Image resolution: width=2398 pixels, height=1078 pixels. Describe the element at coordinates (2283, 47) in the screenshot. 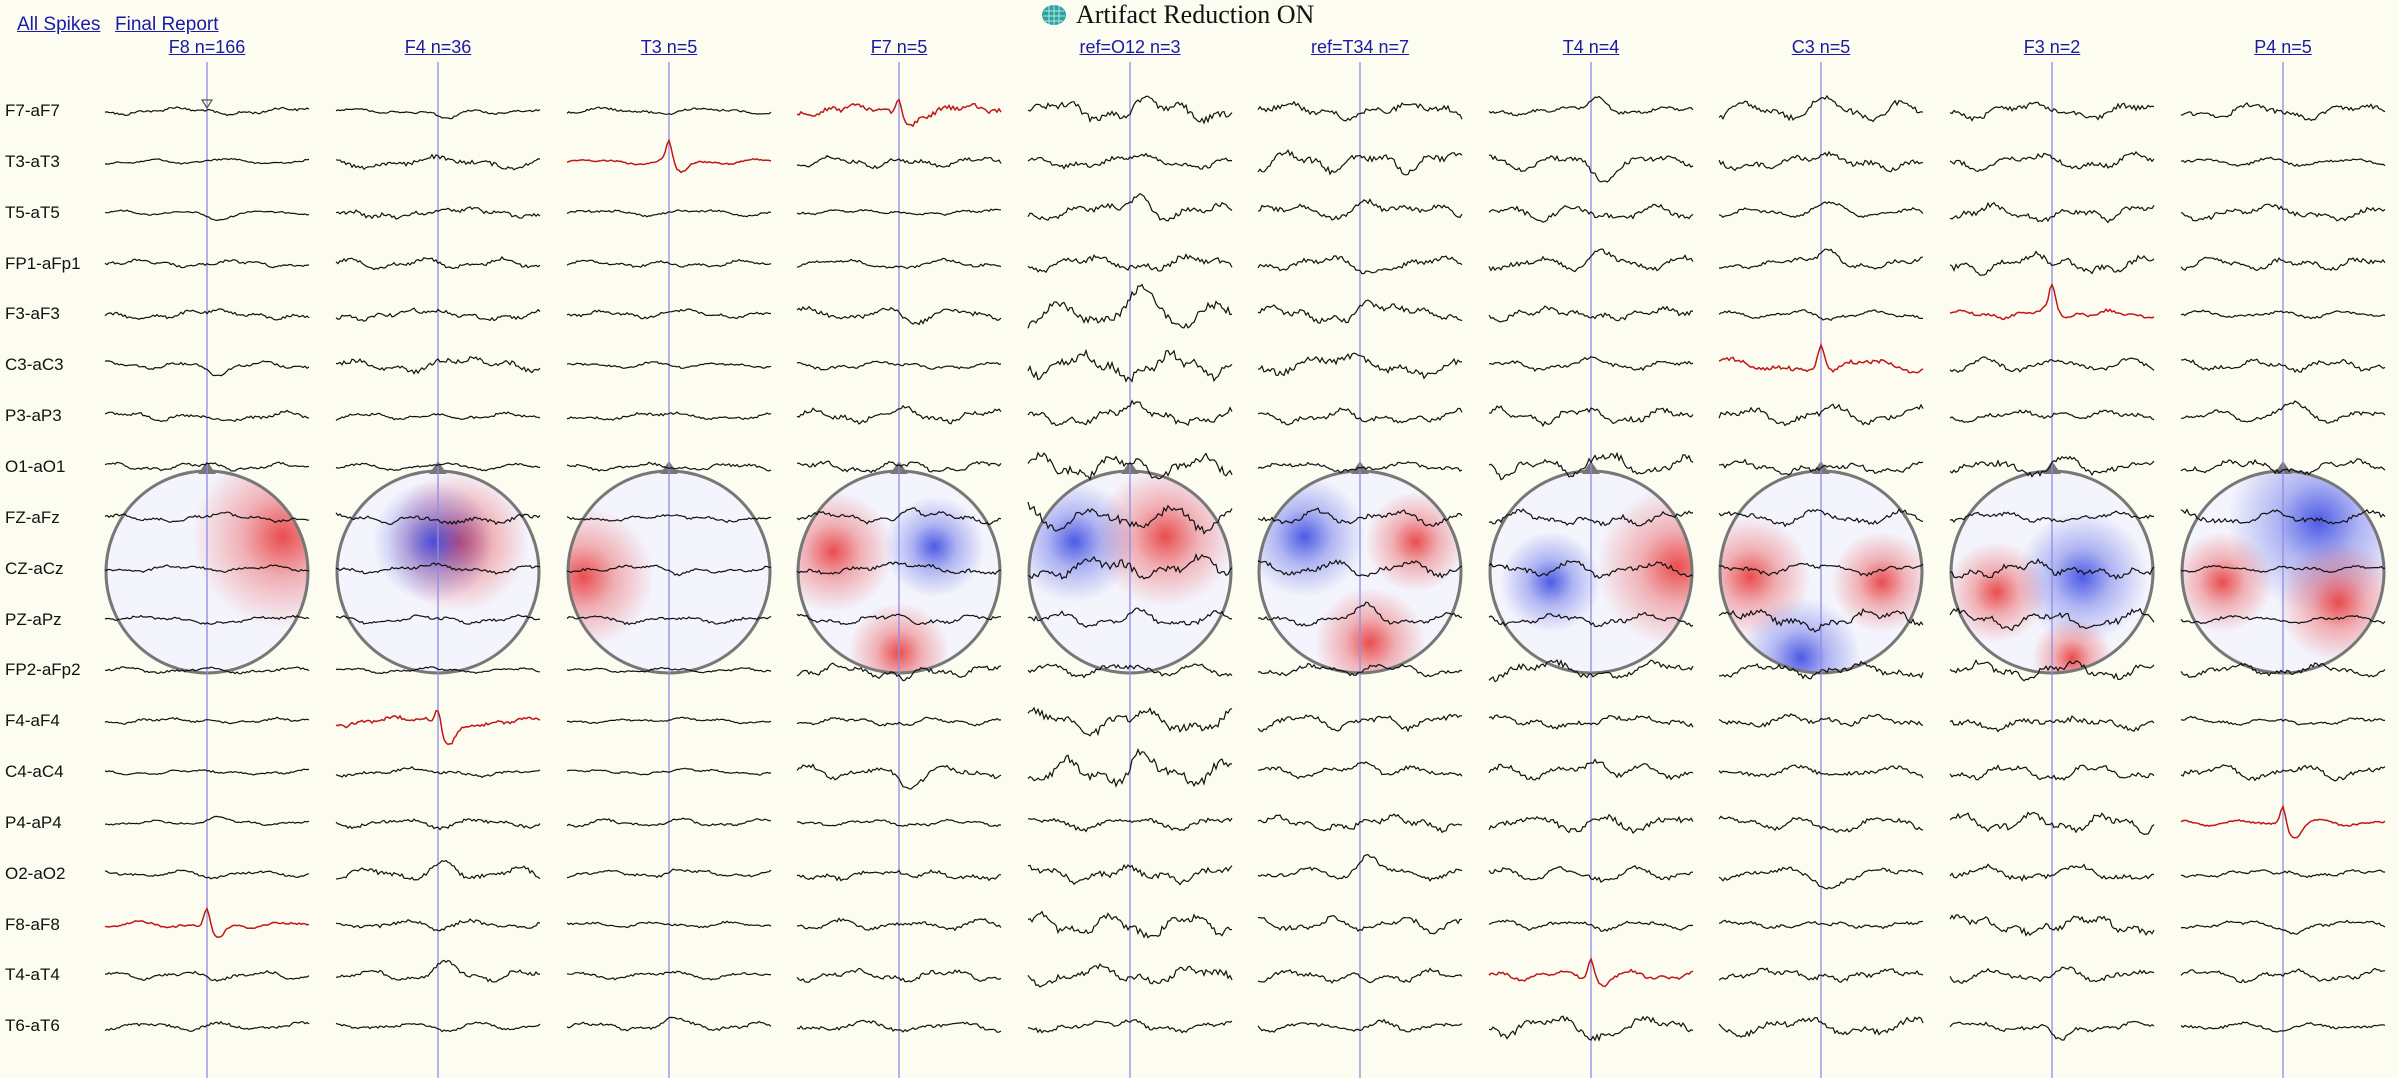

I see `column-header-10: P4 n=5` at that location.